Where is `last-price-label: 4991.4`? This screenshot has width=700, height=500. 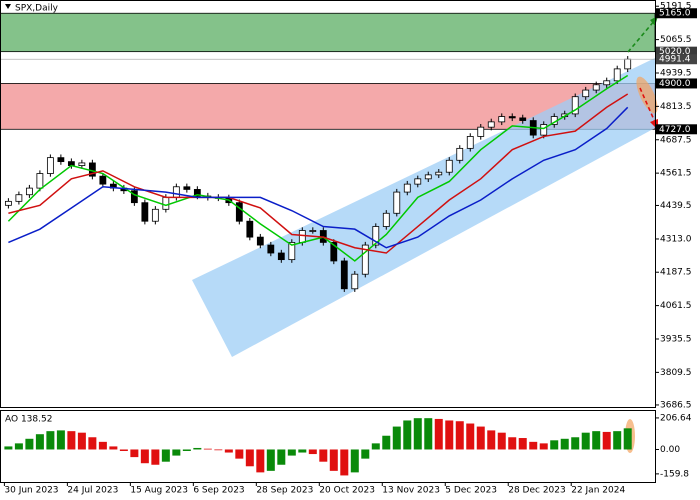
last-price-label: 4991.4 is located at coordinates (675, 60).